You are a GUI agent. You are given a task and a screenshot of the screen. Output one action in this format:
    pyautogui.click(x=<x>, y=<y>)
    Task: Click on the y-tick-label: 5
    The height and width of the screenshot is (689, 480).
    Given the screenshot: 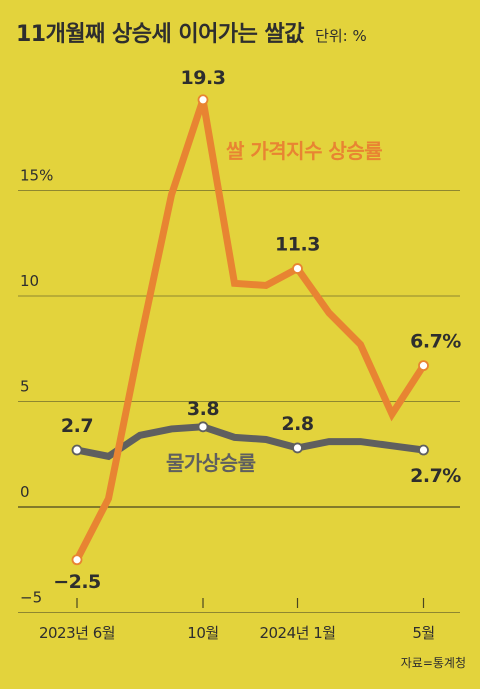 What is the action you would take?
    pyautogui.click(x=25, y=387)
    